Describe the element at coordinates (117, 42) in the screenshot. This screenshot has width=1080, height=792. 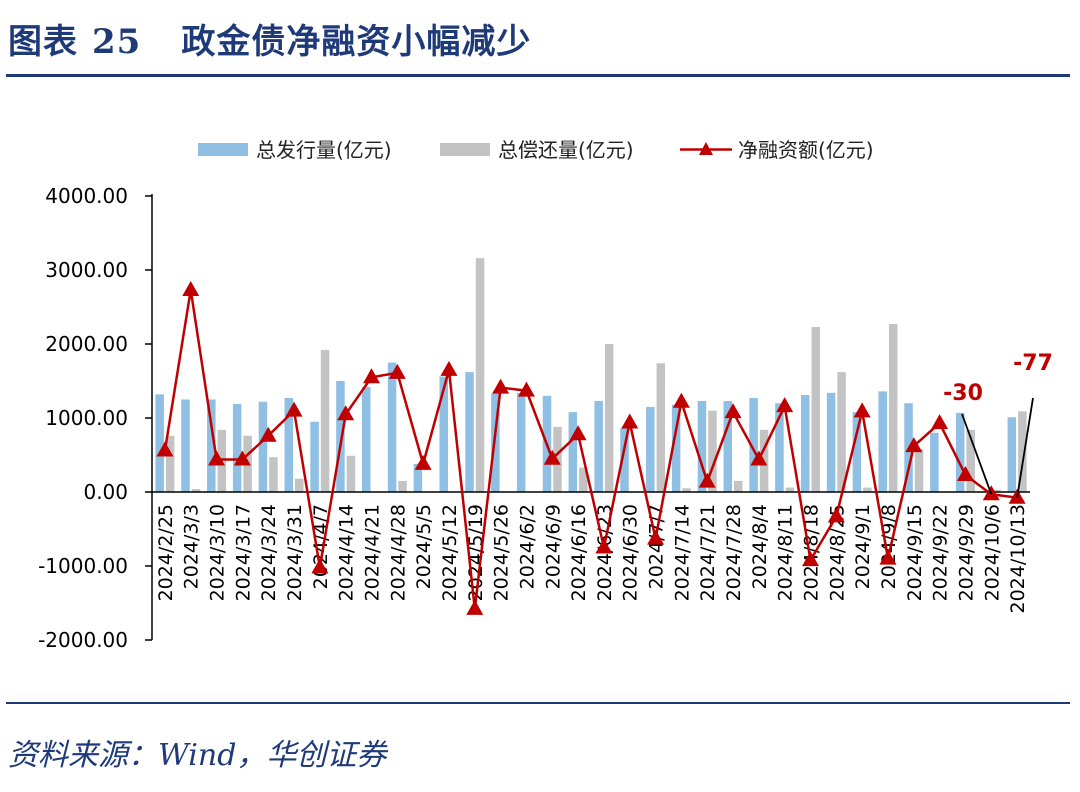
I see `figure-number: 25` at that location.